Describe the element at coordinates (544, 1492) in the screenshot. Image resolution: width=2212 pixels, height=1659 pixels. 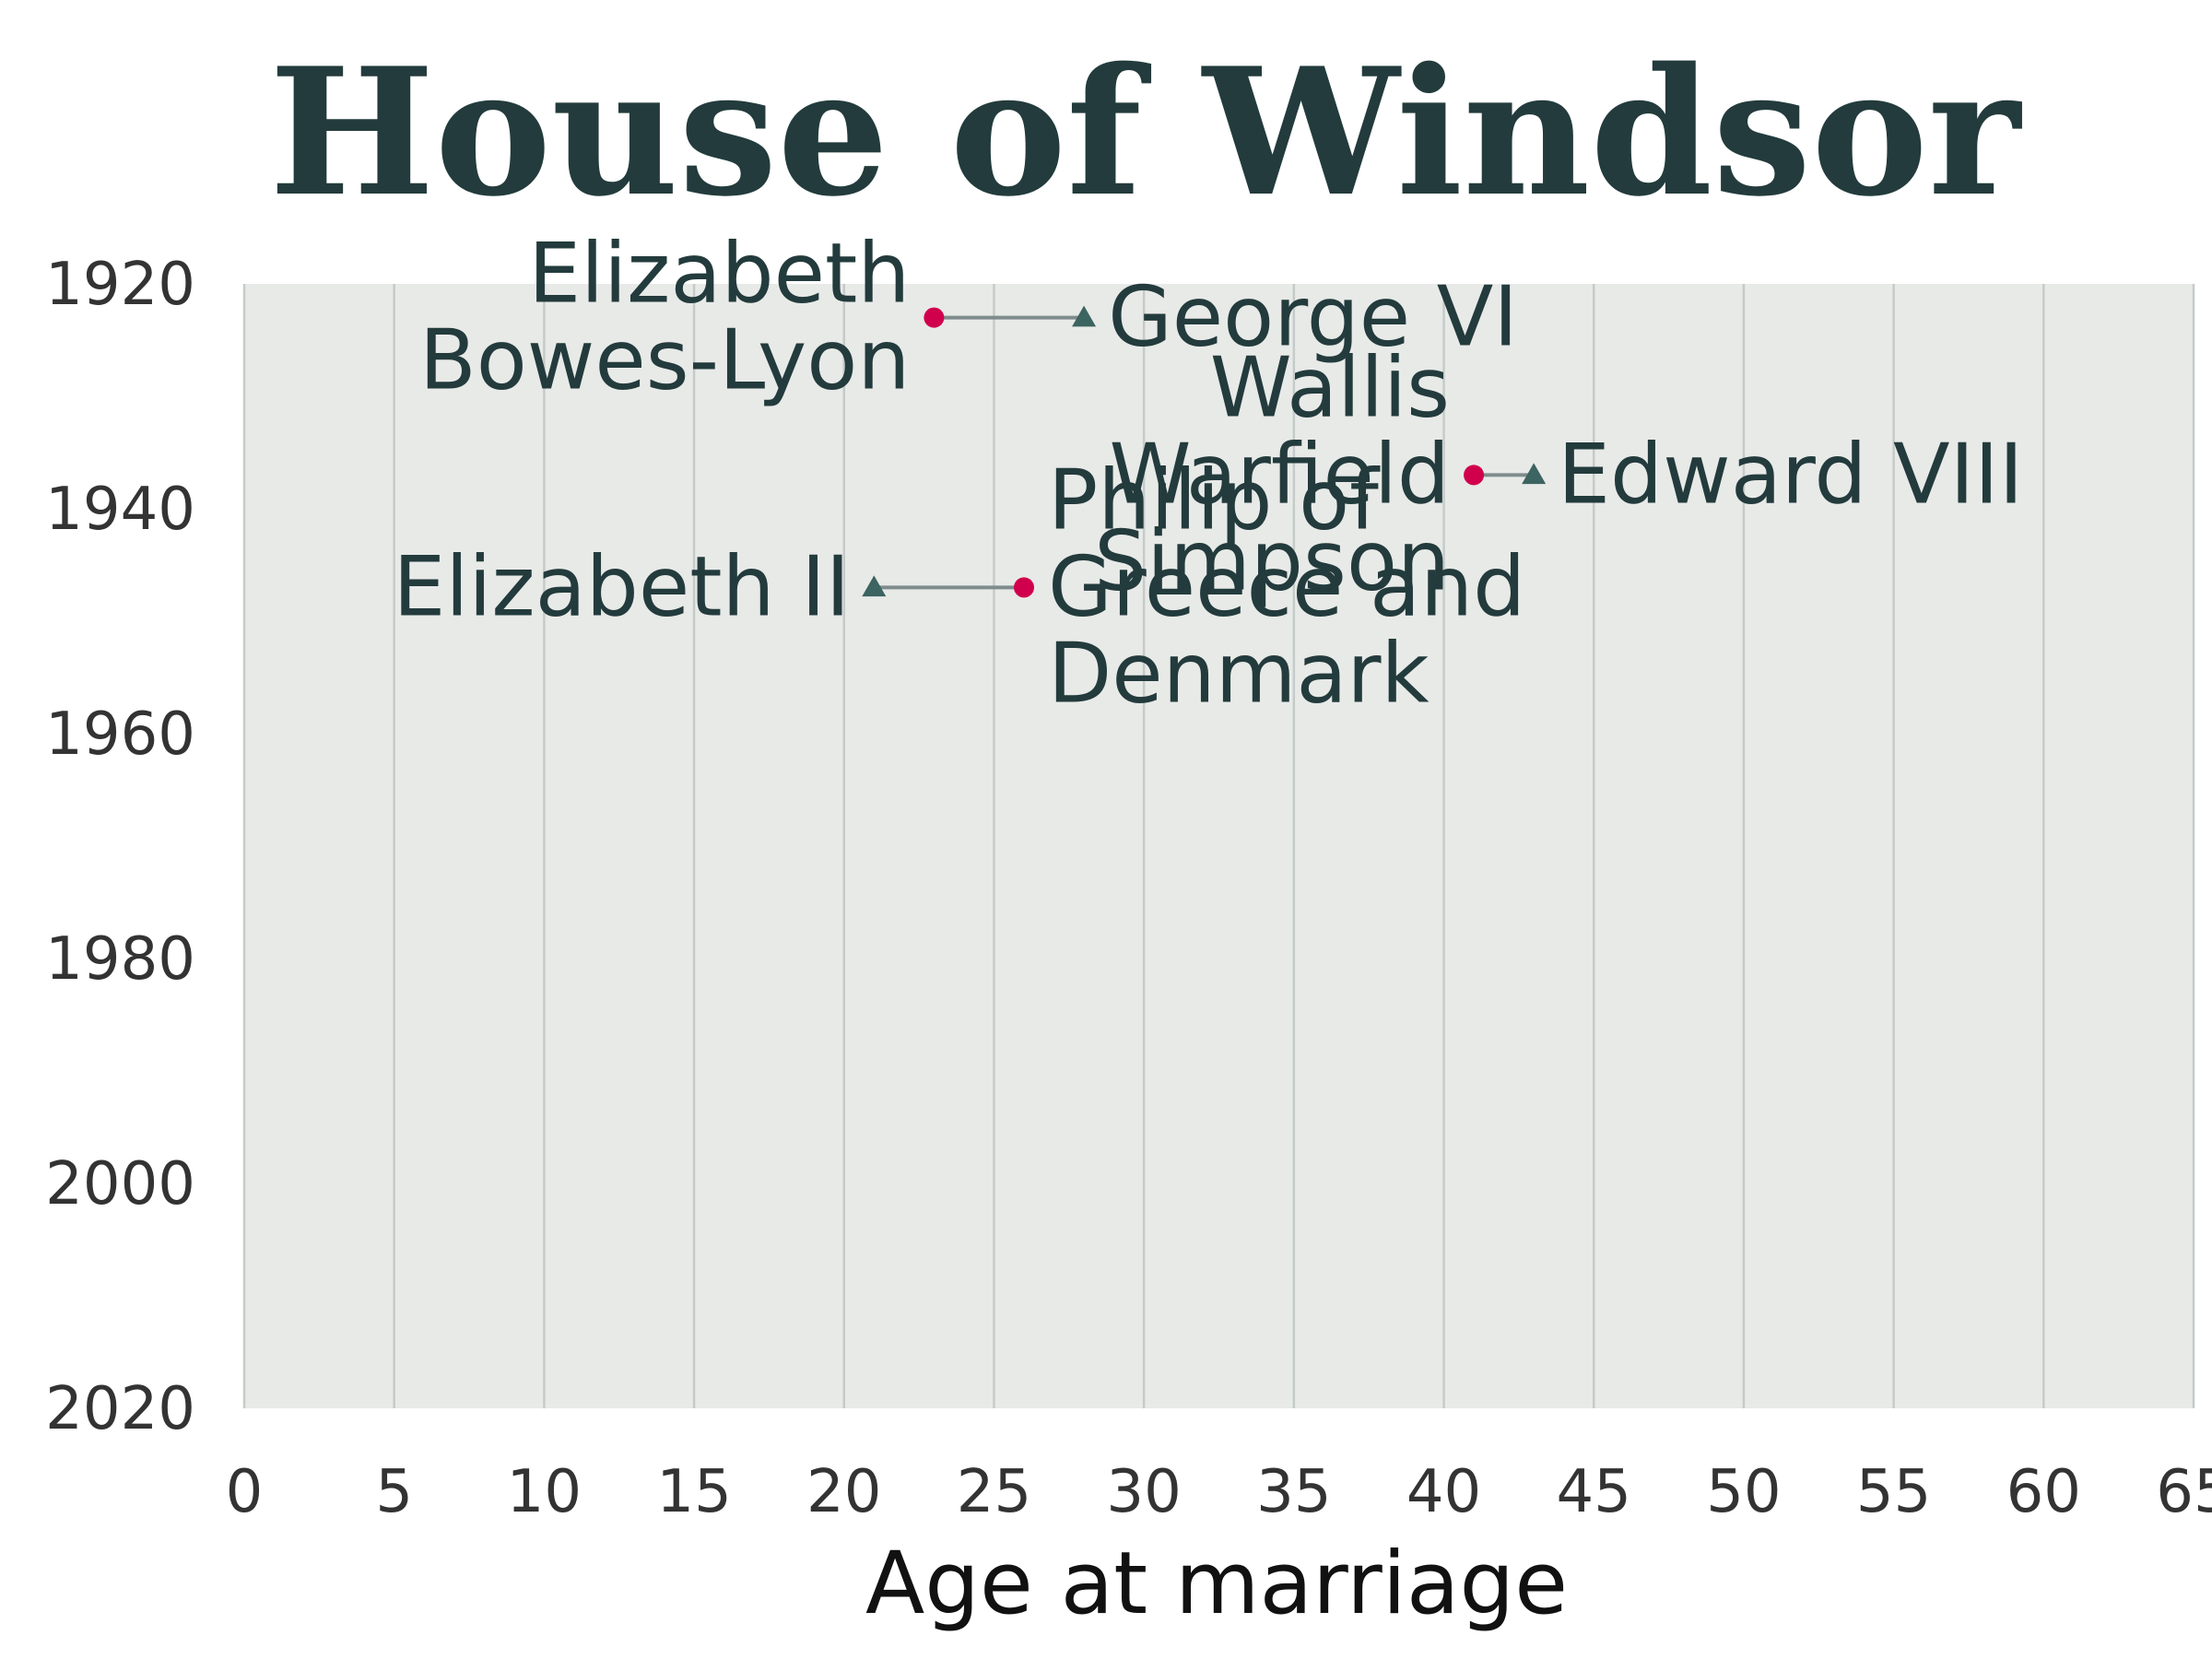
I see `x-tick-label: 10` at that location.